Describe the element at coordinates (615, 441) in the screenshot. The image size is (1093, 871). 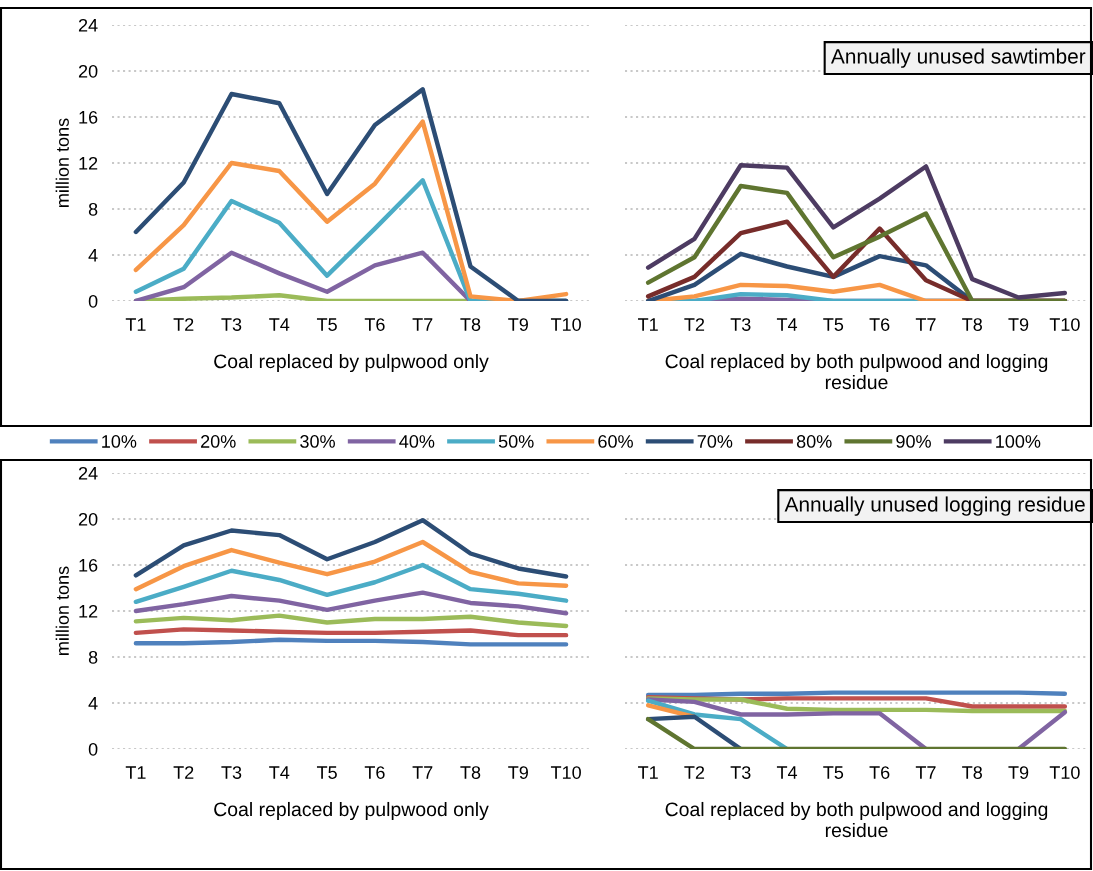
I see `legend-label: 60%` at that location.